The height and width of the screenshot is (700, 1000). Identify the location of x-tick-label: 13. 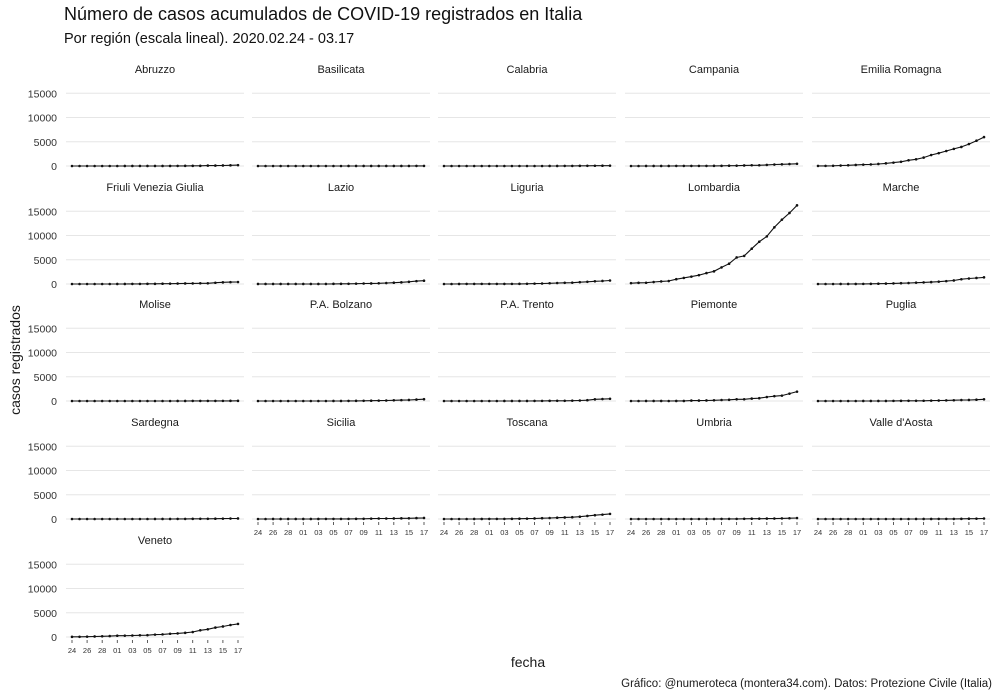
(580, 532).